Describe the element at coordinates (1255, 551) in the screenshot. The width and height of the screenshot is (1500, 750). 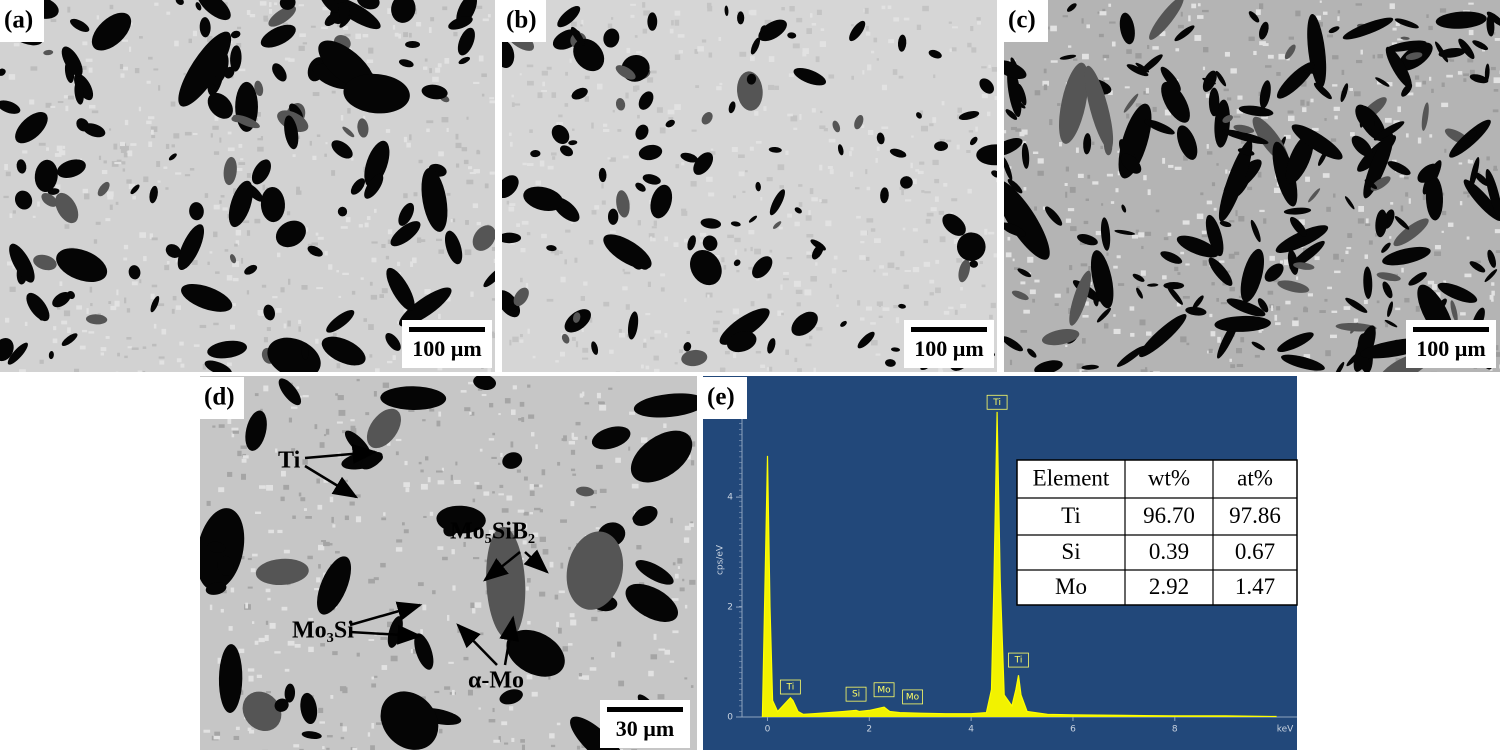
I see `table-cell: 0.67` at that location.